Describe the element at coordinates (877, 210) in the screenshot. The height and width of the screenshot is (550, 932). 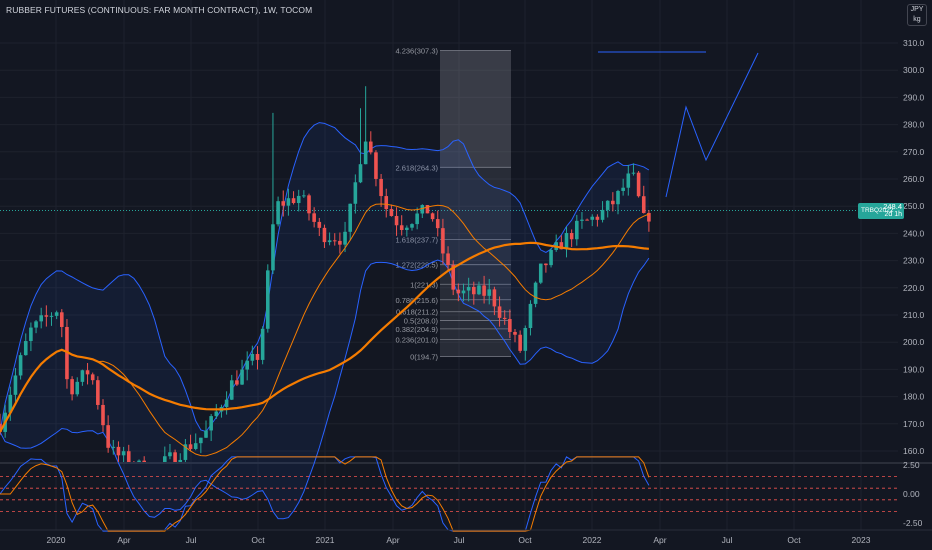
I see `symbol-label: TRBQ2022` at that location.